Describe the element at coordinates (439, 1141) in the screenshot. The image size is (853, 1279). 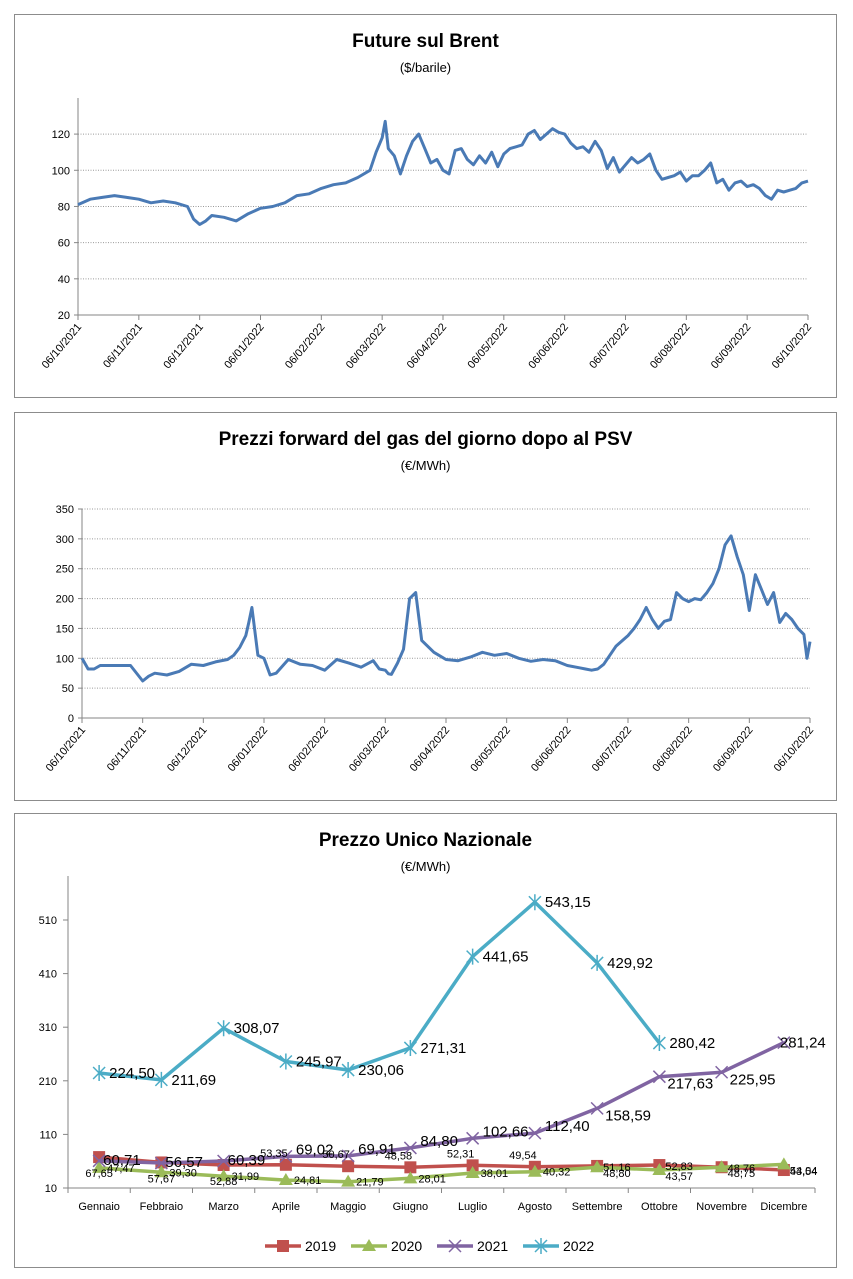
I see `data-label-2021: 84,80` at that location.